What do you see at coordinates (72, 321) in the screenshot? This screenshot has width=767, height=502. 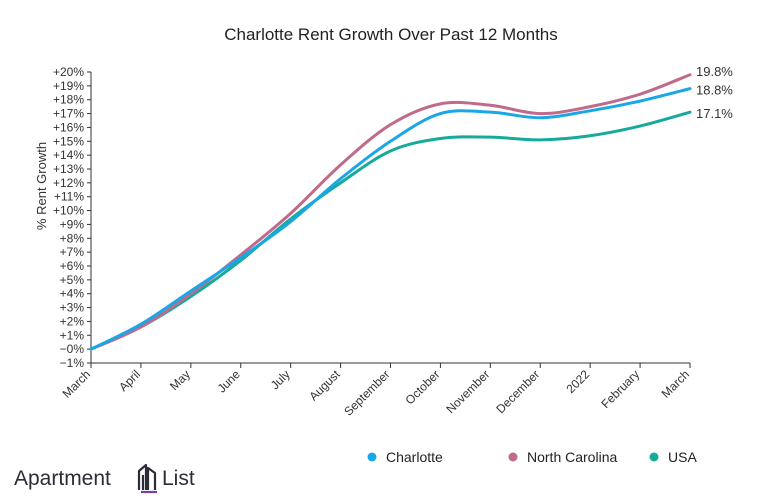 I see `y-tick-label: +2%` at bounding box center [72, 321].